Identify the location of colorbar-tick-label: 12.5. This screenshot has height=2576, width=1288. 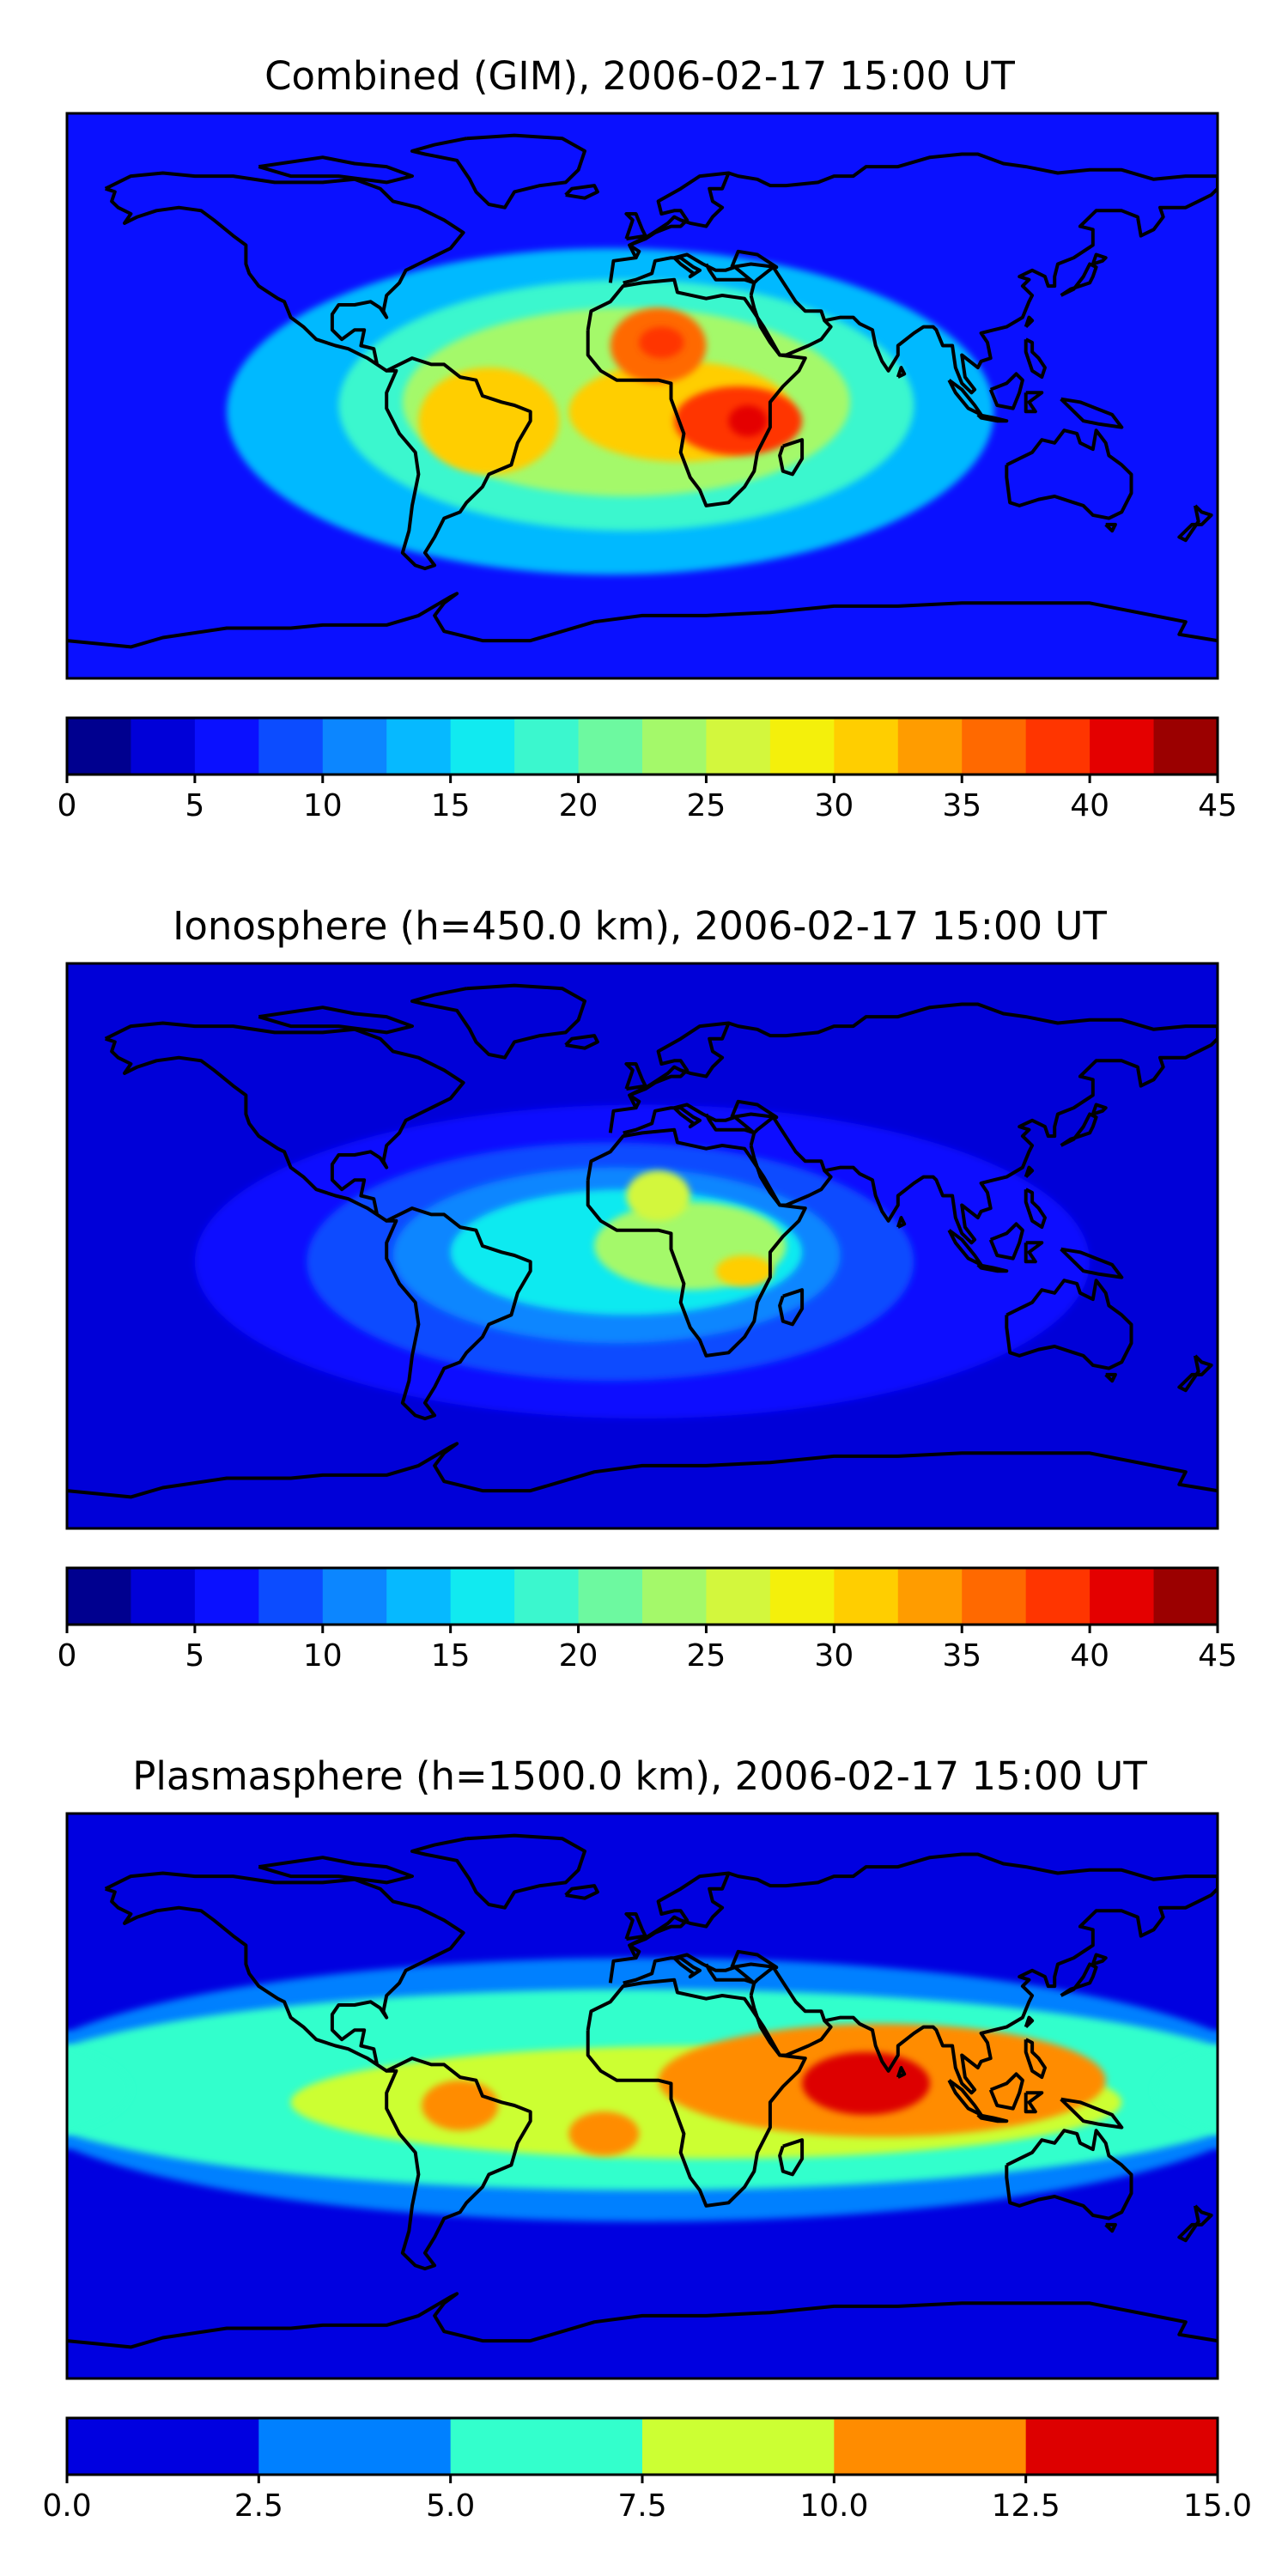
(1026, 2506).